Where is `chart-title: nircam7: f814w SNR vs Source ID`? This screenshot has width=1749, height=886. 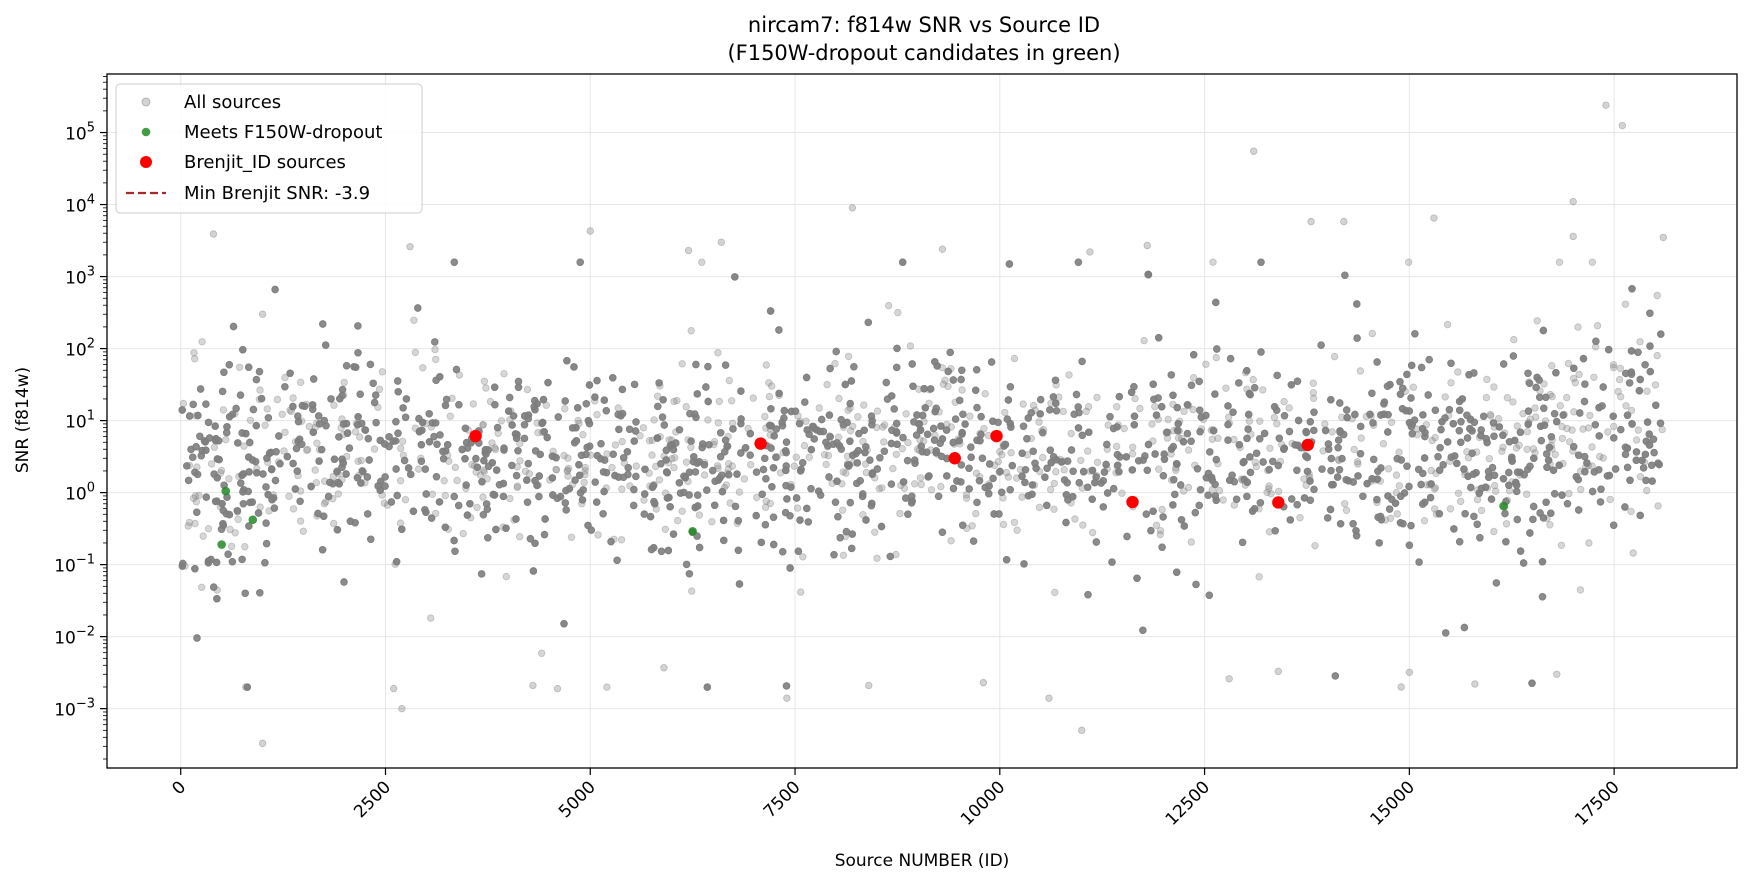
chart-title: nircam7: f814w SNR vs Source ID is located at coordinates (924, 25).